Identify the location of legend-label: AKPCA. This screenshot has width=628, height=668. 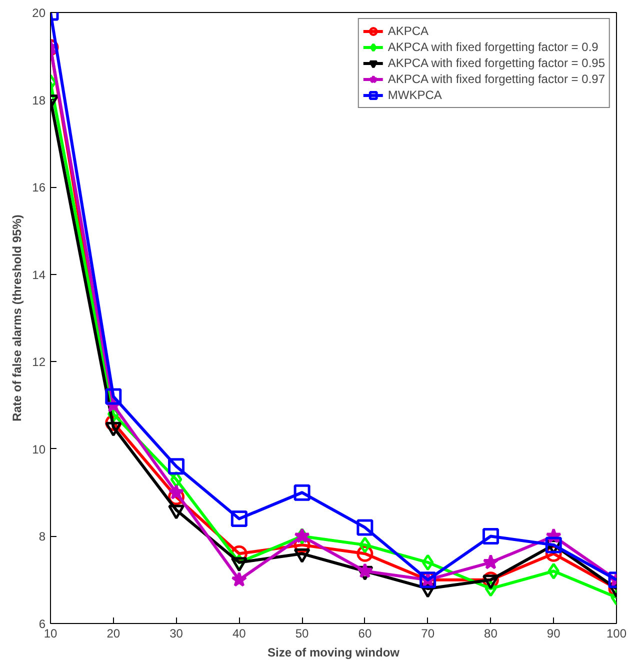
(408, 31).